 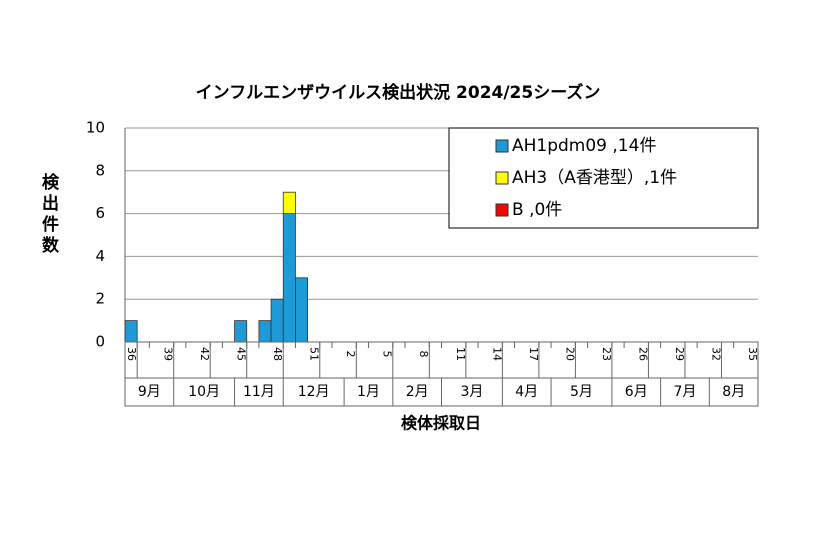 I want to click on month-label: 4月, so click(x=526, y=392).